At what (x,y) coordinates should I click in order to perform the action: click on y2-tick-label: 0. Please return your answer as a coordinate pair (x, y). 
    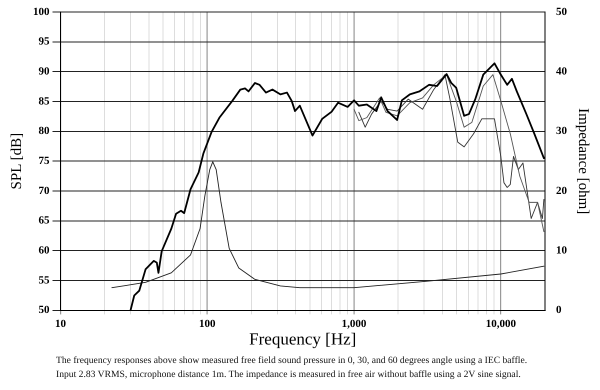
    Looking at the image, I should click on (559, 310).